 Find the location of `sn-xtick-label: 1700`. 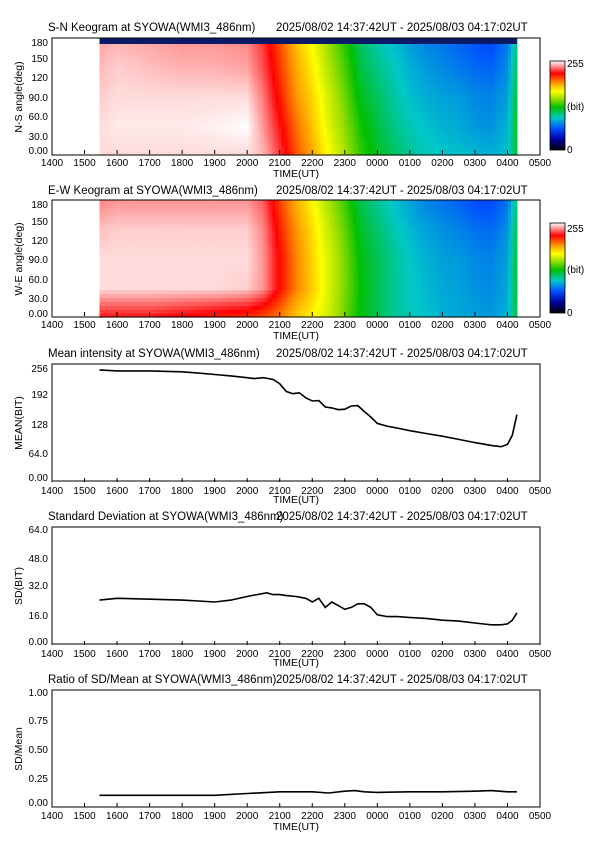

sn-xtick-label: 1700 is located at coordinates (149, 163).